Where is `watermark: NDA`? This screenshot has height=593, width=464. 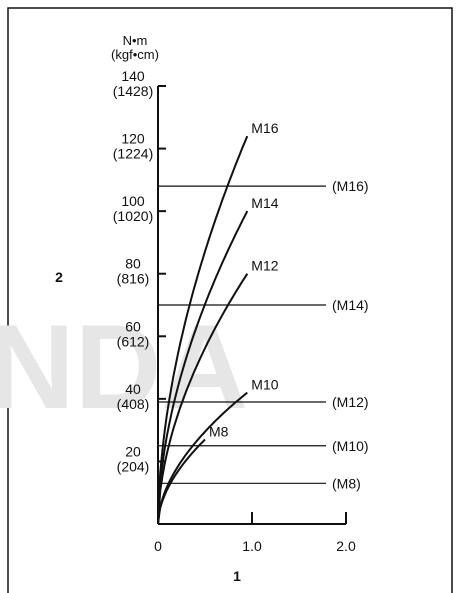
watermark: NDA is located at coordinates (124, 367).